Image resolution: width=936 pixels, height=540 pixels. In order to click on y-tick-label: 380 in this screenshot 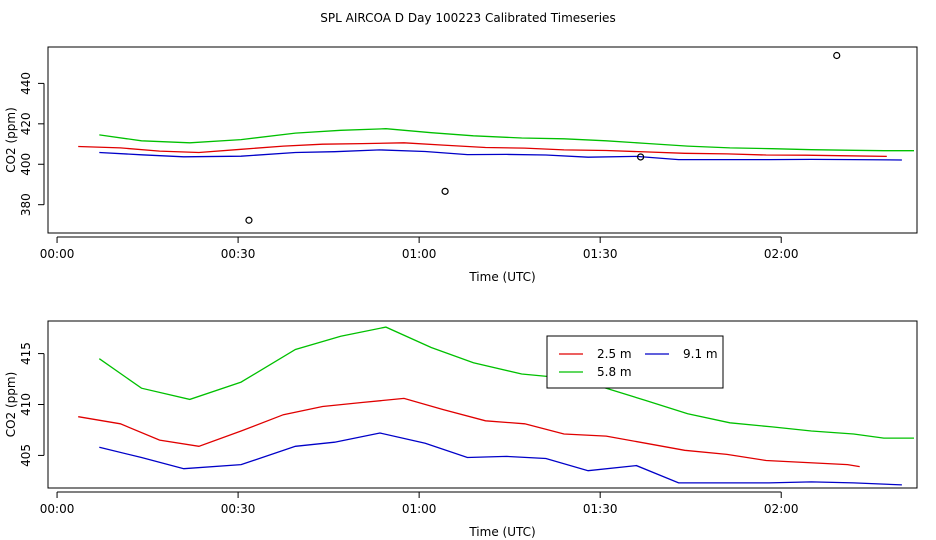, I will do `click(26, 204)`.